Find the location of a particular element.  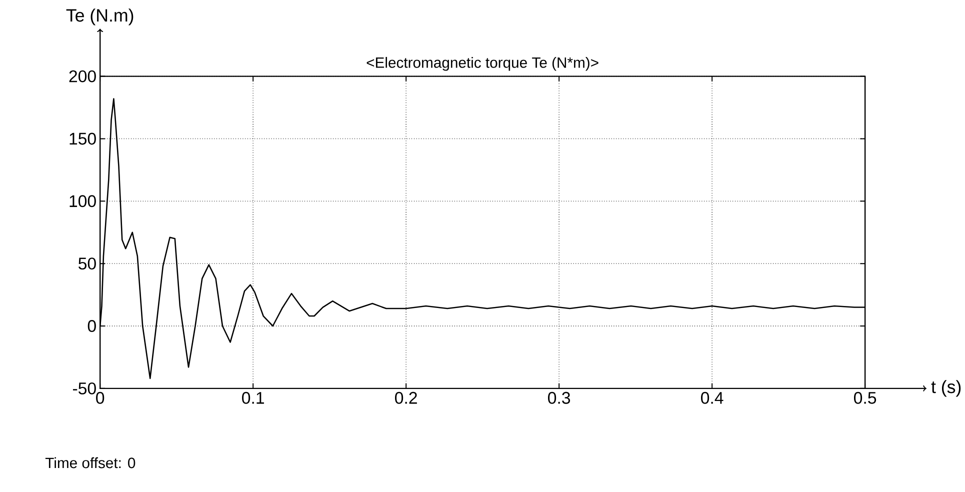

x-tick-label: 0 is located at coordinates (100, 398).